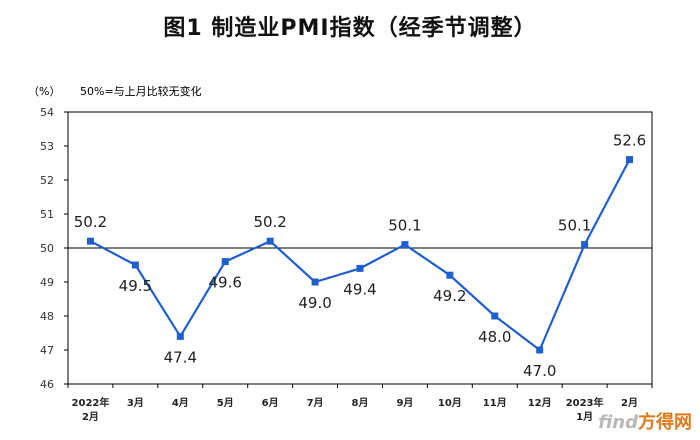 Image resolution: width=700 pixels, height=440 pixels. I want to click on y-tick-label: 51, so click(47, 214).